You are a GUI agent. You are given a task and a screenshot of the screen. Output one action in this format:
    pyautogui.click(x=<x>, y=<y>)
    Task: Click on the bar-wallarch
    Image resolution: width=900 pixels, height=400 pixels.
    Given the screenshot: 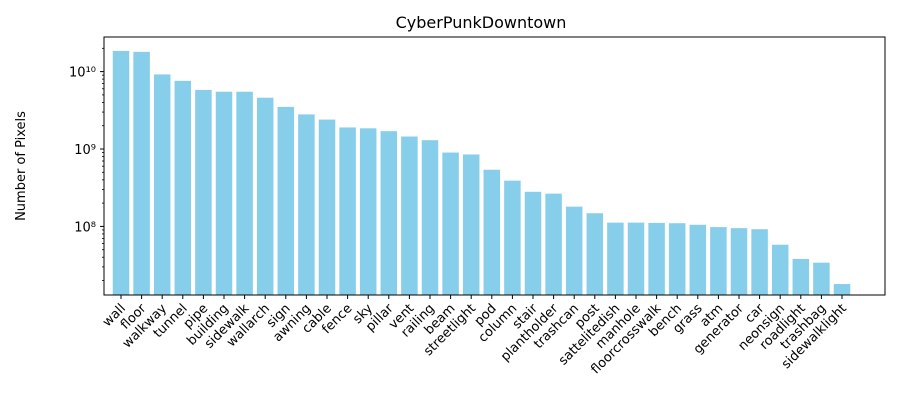 What is the action you would take?
    pyautogui.click(x=265, y=196)
    